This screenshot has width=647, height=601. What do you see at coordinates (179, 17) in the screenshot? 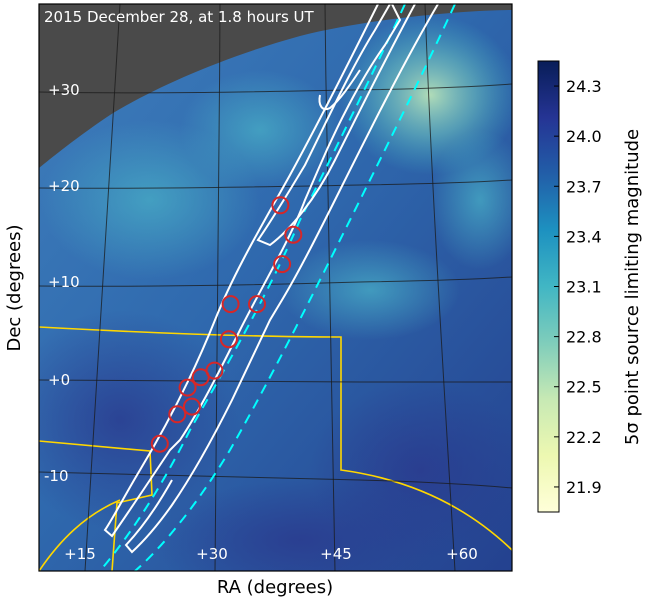
I see `map-title: 2015 December 28, at 1.8 hours UT` at bounding box center [179, 17].